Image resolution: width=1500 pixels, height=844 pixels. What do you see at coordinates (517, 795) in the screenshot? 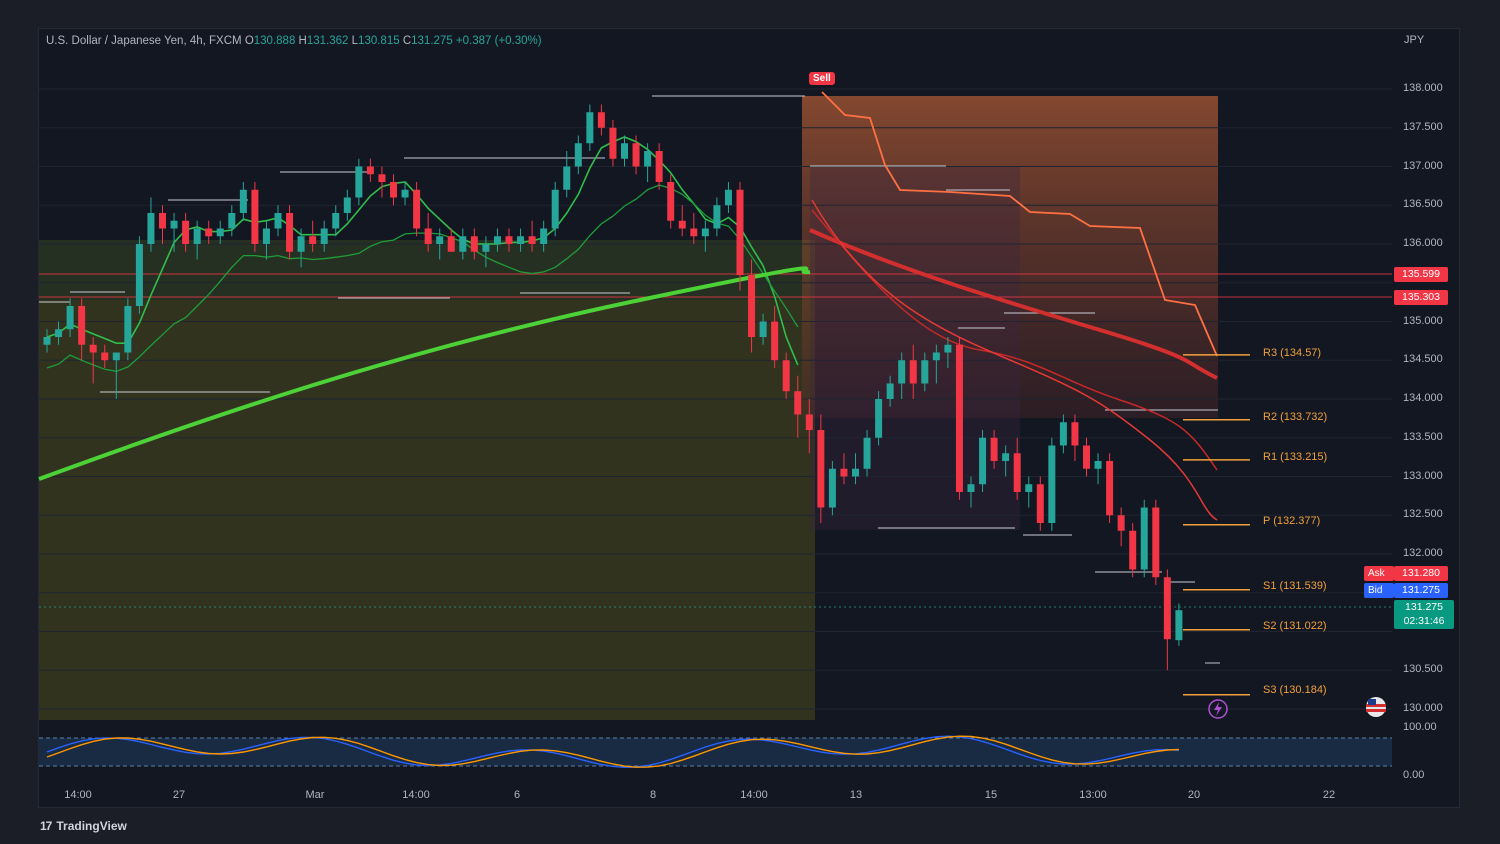
I see `time-tick: 6` at bounding box center [517, 795].